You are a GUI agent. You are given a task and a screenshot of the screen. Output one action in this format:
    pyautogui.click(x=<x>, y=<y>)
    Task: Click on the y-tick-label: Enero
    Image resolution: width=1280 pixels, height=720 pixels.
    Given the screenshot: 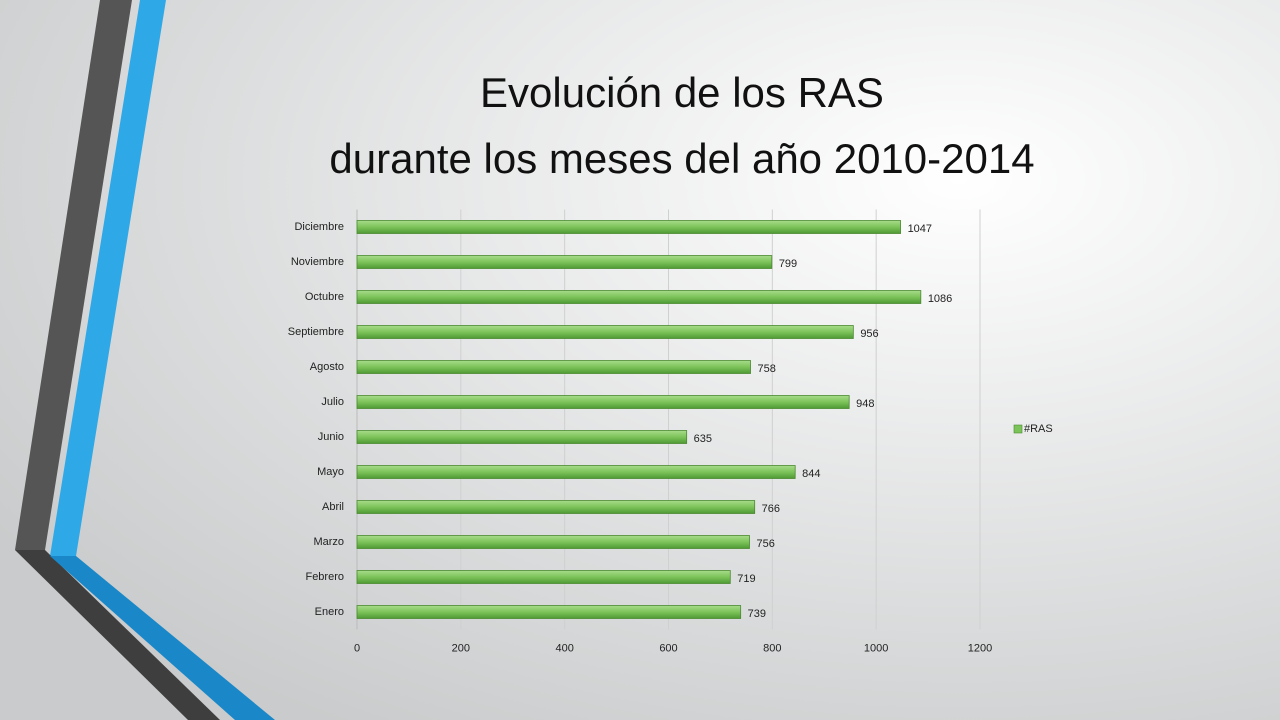 What is the action you would take?
    pyautogui.click(x=329, y=612)
    